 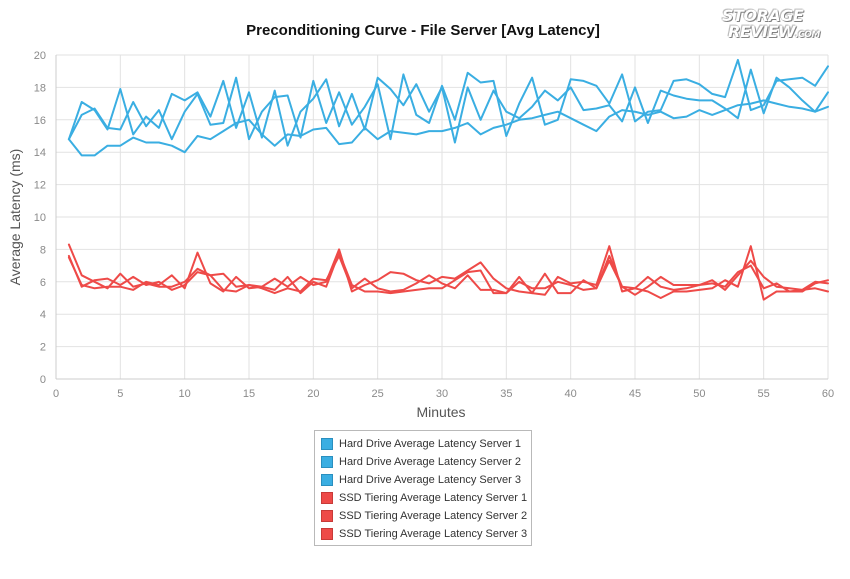 I want to click on y-tick-label: 8, so click(x=43, y=250).